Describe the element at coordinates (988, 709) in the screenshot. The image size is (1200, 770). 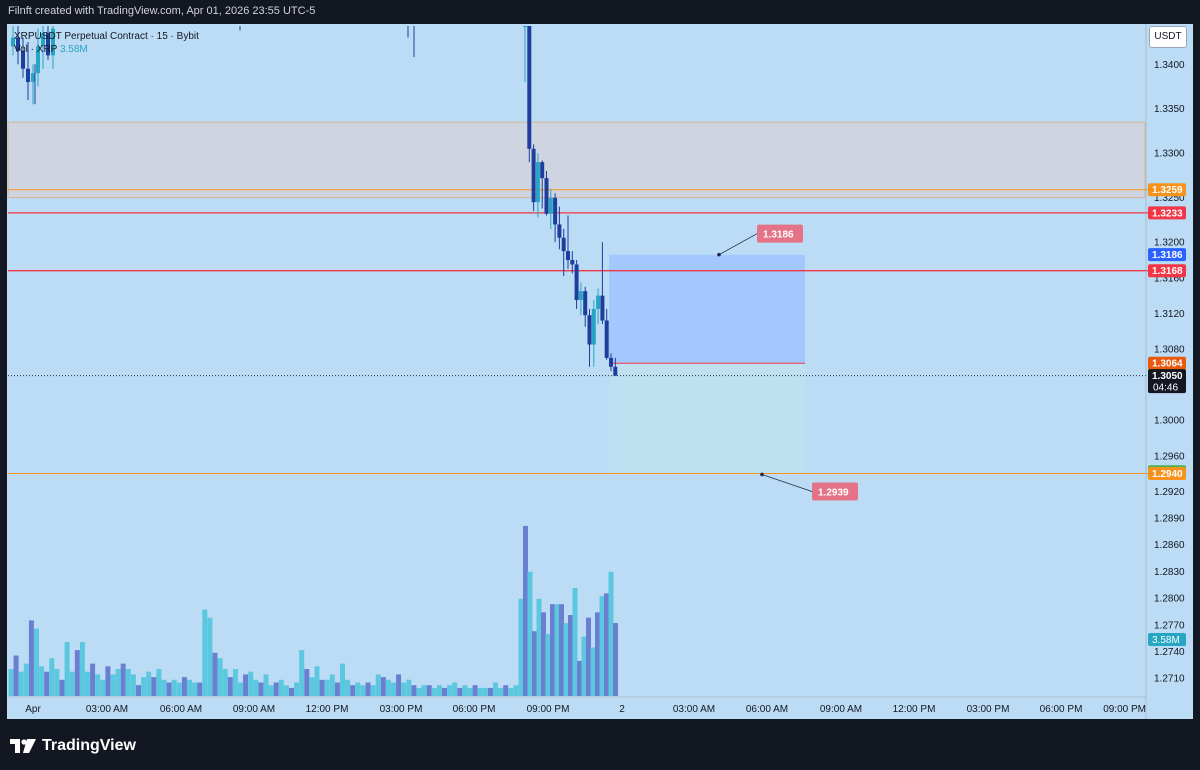
I see `x-tick-label: 03:00 PM` at that location.